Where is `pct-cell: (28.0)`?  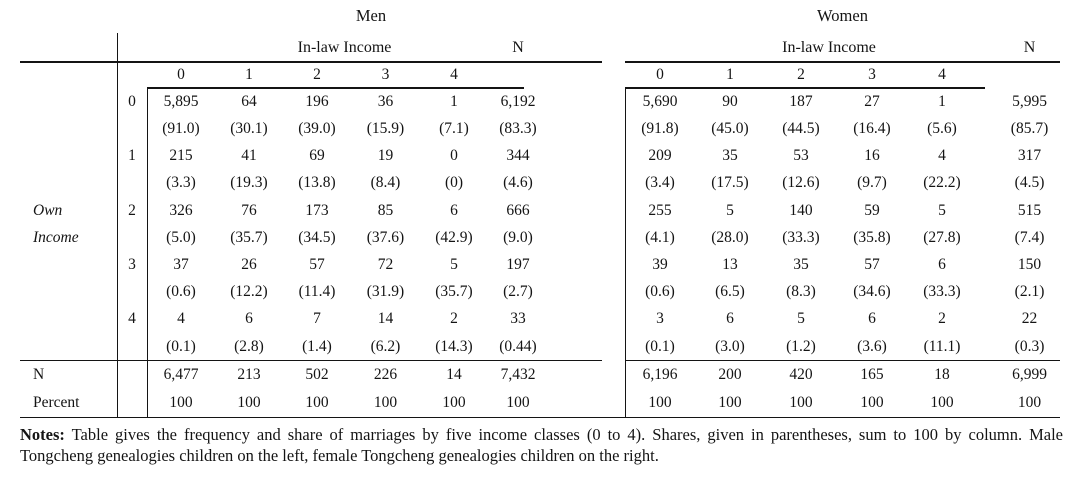
pct-cell: (28.0) is located at coordinates (730, 237).